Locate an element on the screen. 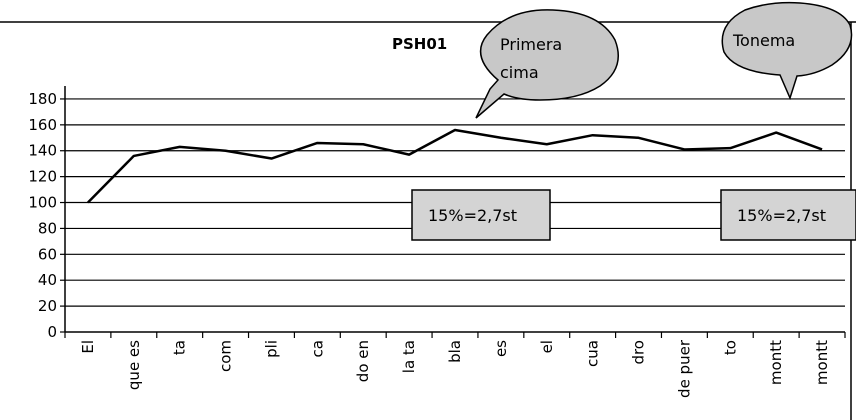  box-left-rect is located at coordinates (481, 215).